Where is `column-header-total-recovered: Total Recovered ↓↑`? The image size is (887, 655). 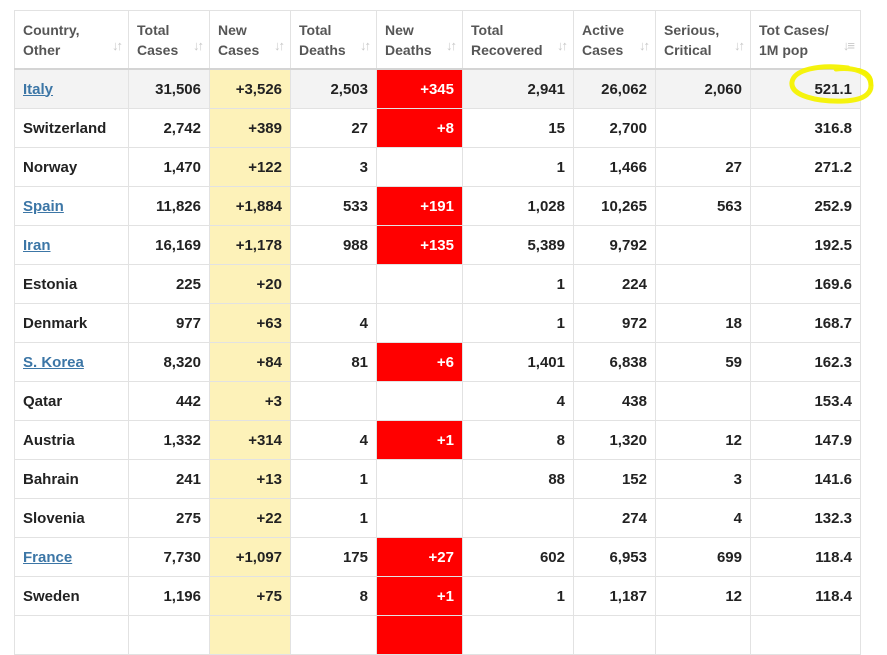 column-header-total-recovered: Total Recovered ↓↑ is located at coordinates (518, 40).